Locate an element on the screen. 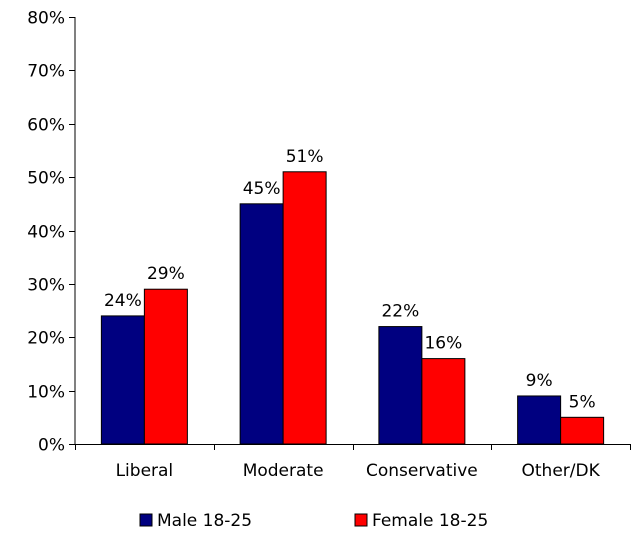 This screenshot has height=558, width=641. y-tick-label: 70% is located at coordinates (46, 72).